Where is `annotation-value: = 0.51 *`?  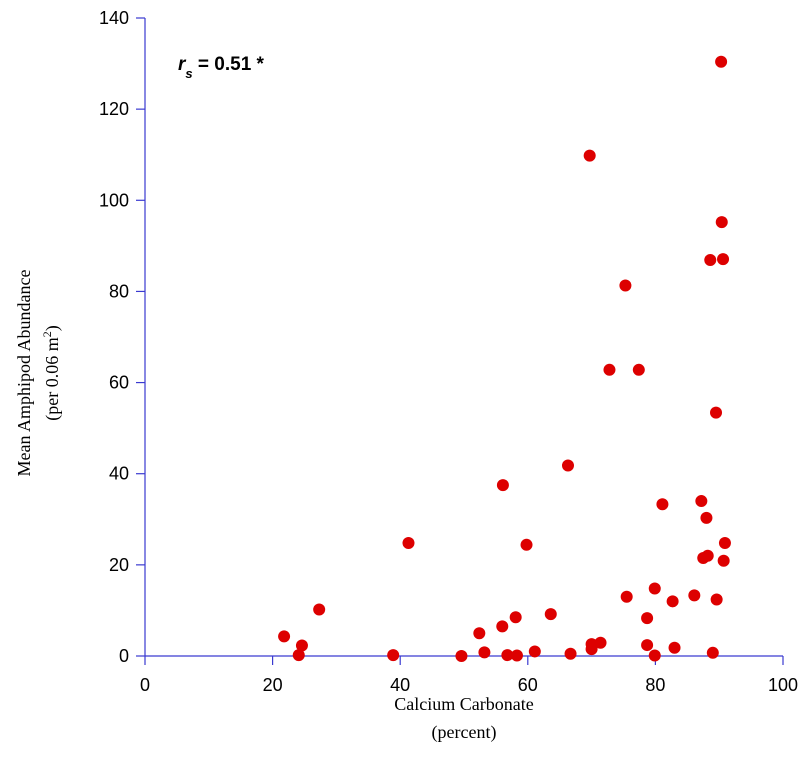 annotation-value: = 0.51 * is located at coordinates (229, 64).